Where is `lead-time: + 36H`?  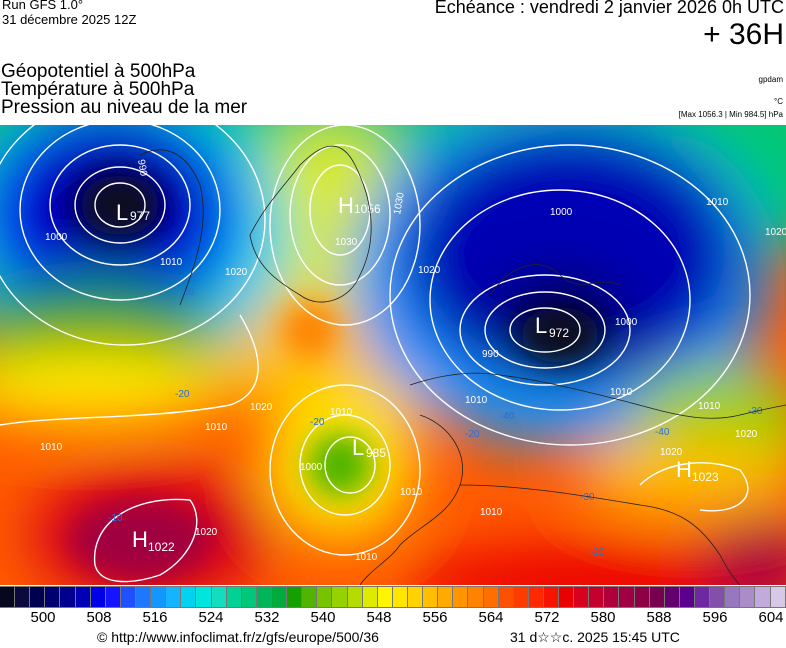 lead-time: + 36H is located at coordinates (743, 34).